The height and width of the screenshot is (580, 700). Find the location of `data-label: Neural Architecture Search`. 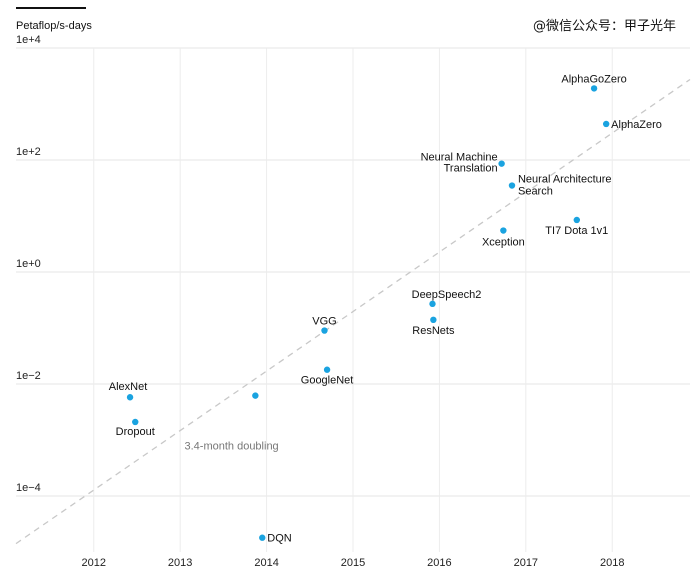

data-label: Neural Architecture Search is located at coordinates (565, 186).